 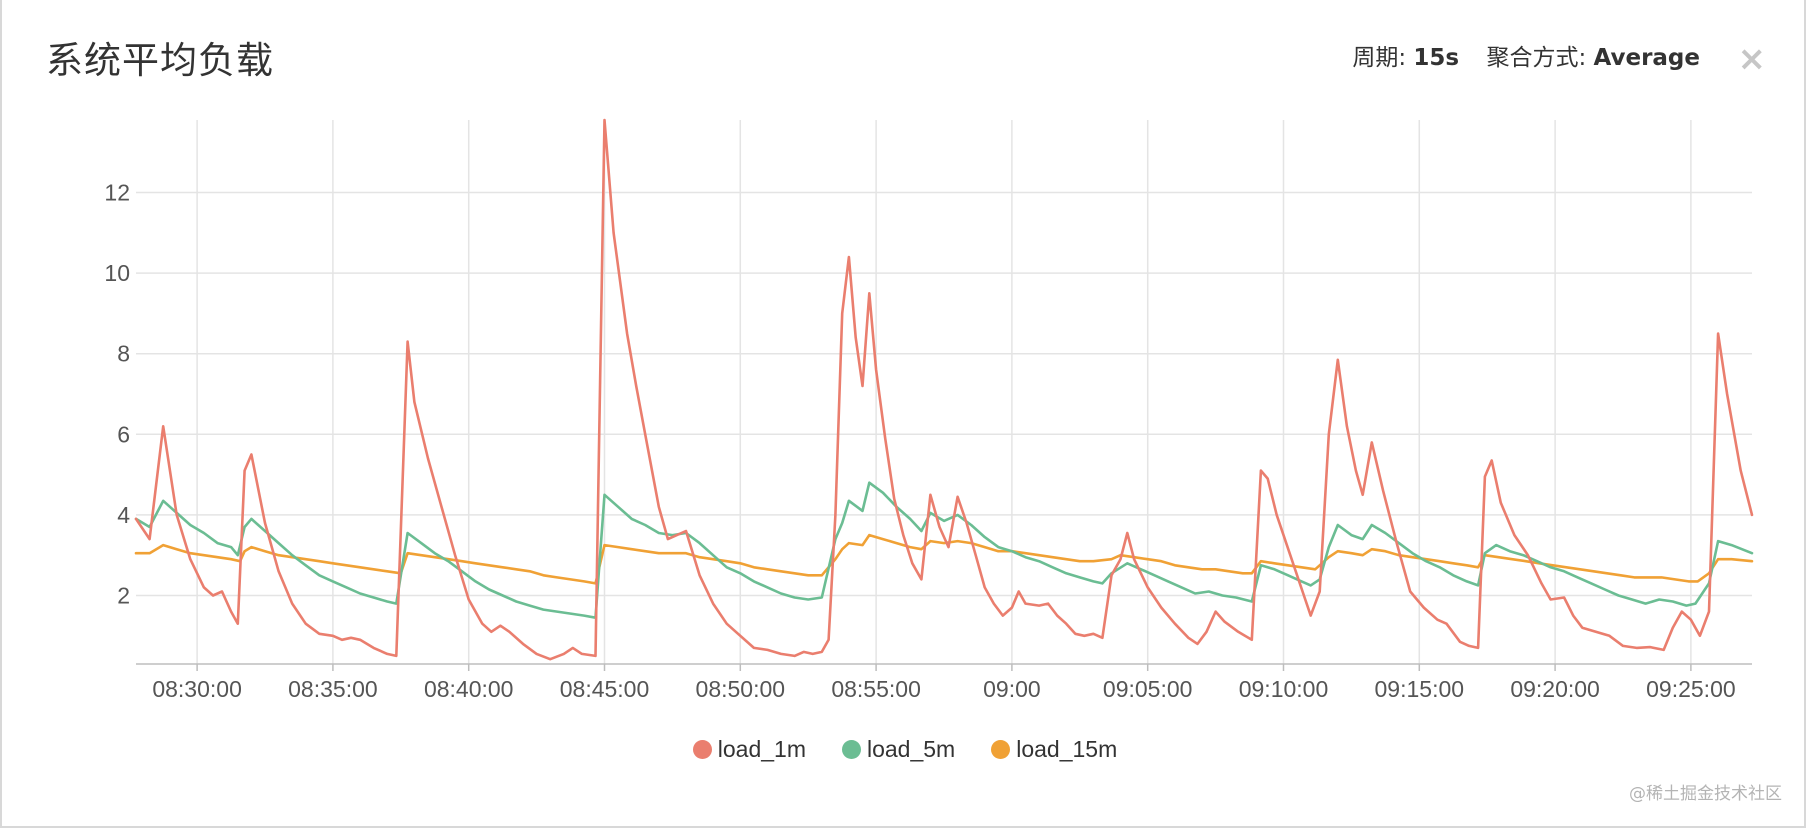 I want to click on legend-label: load_1m, so click(x=761, y=749).